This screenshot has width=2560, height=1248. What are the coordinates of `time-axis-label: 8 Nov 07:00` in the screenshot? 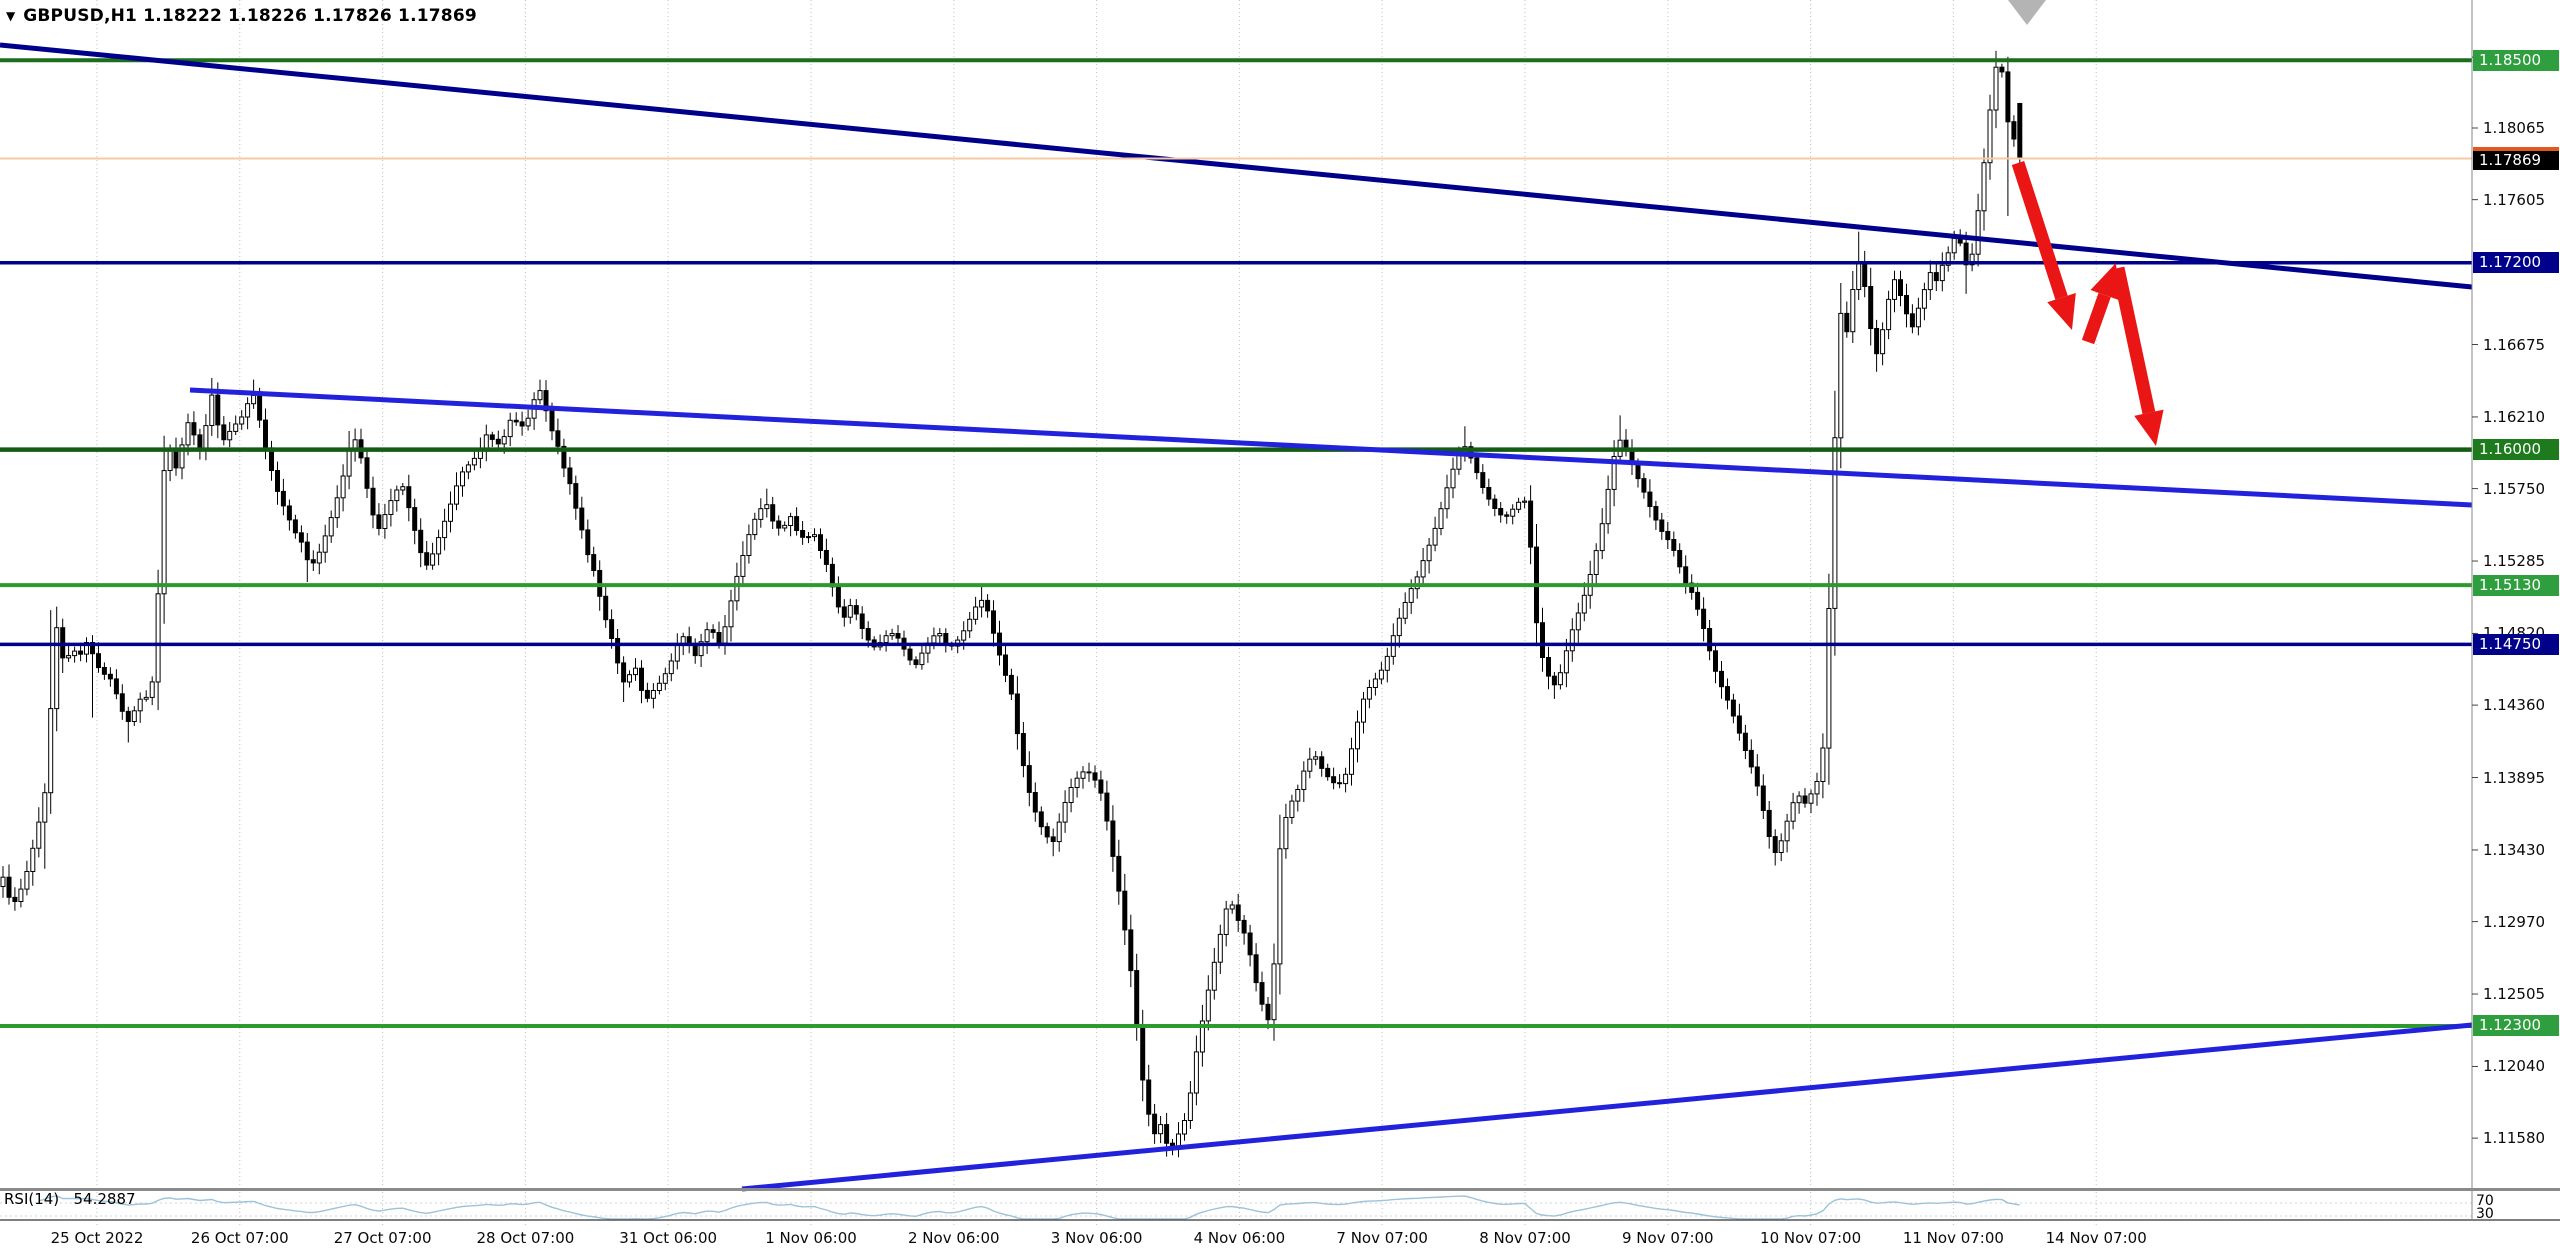 It's located at (1525, 1238).